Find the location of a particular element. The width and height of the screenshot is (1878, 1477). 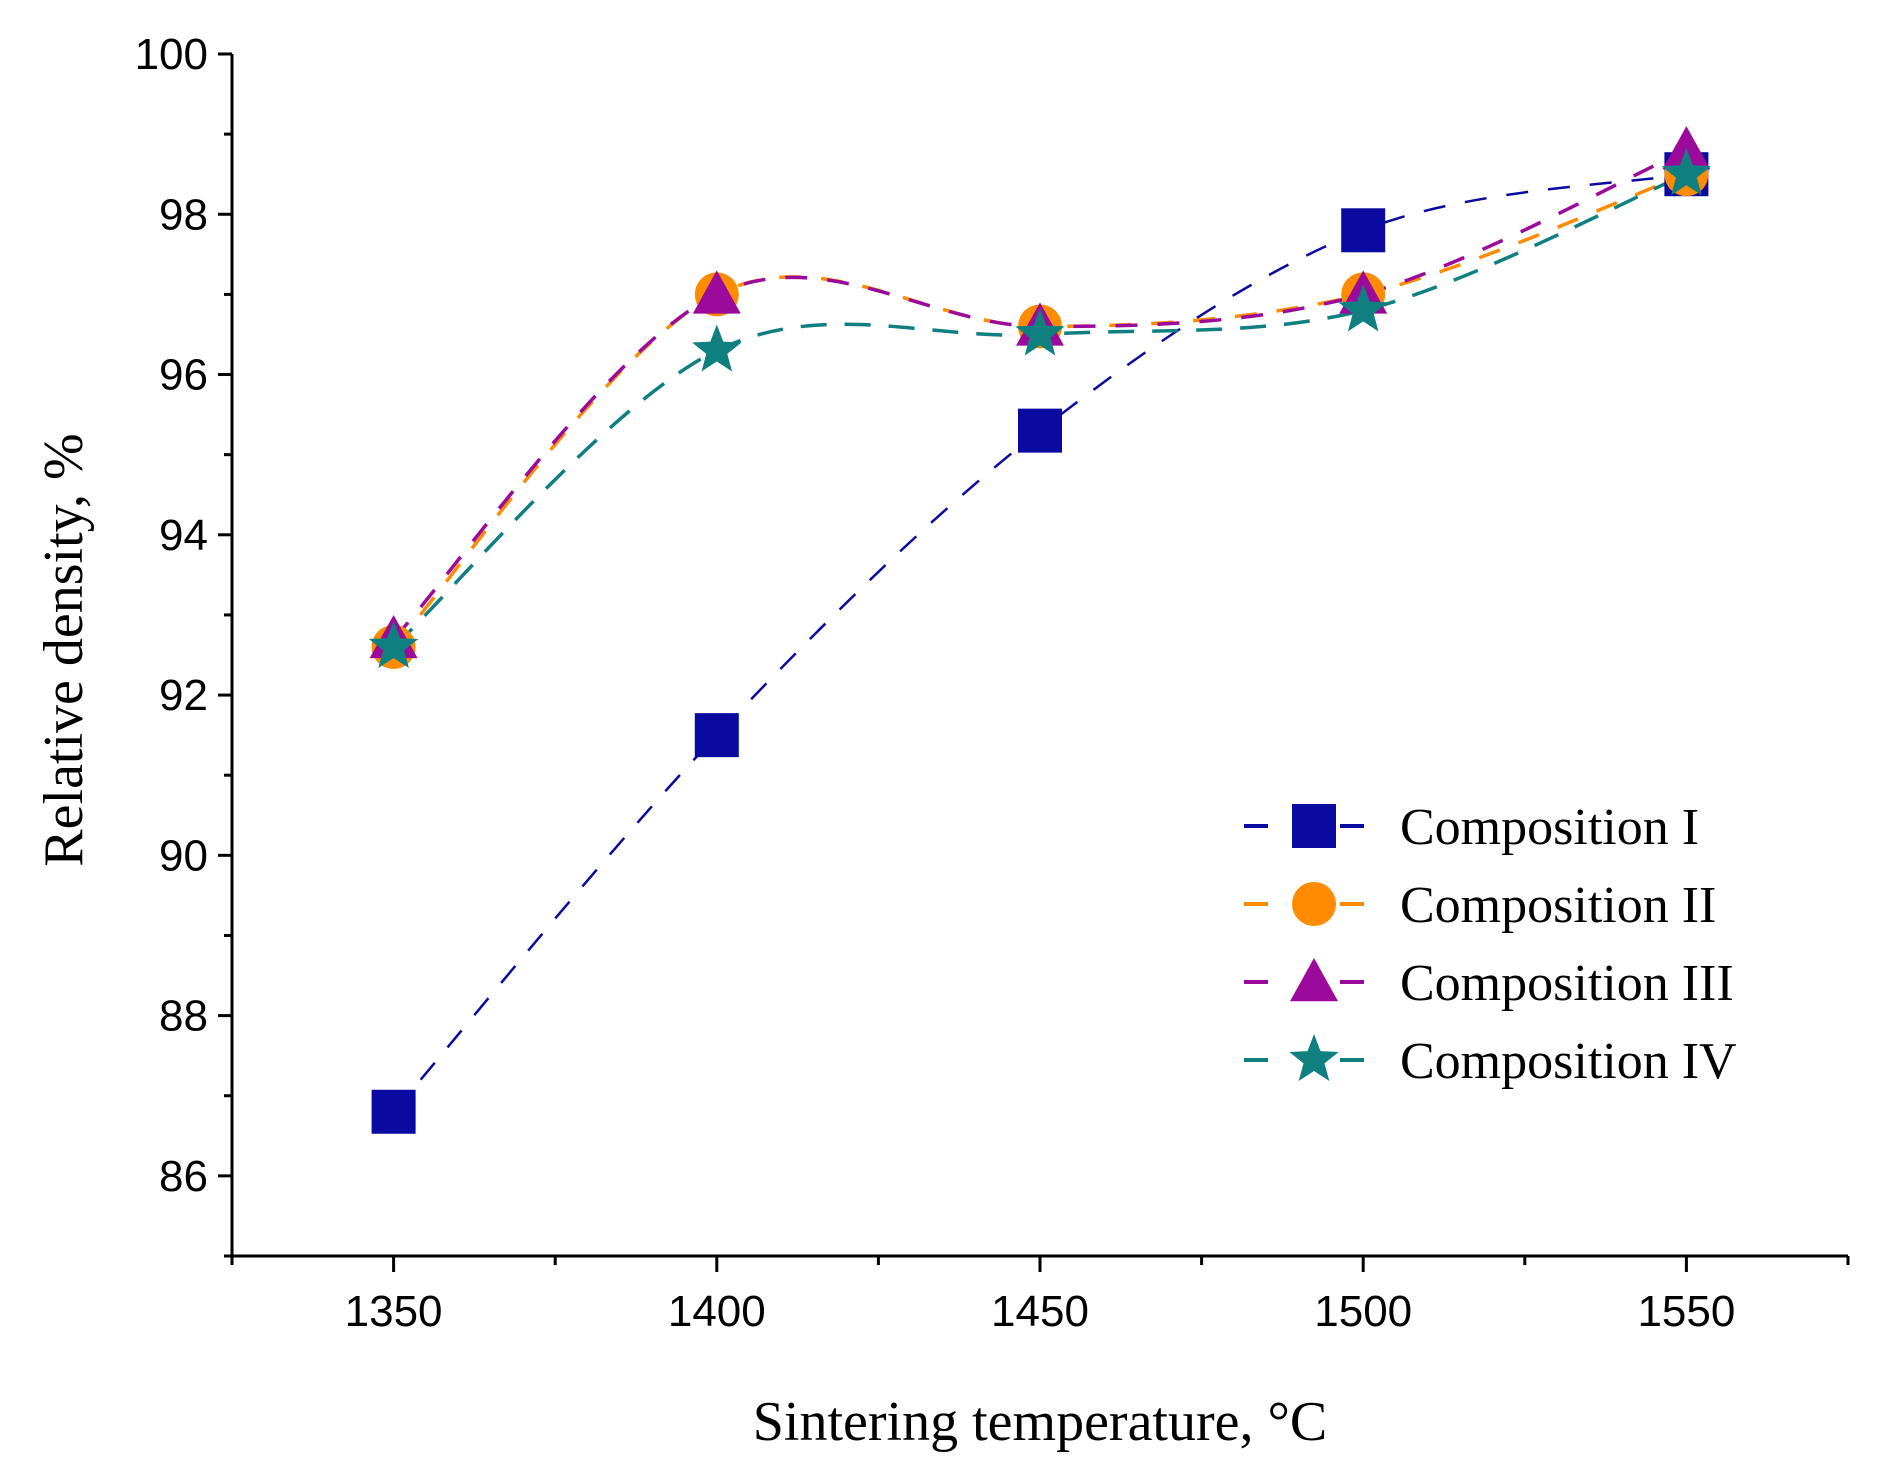

y-tick-label: 96 is located at coordinates (183, 375).